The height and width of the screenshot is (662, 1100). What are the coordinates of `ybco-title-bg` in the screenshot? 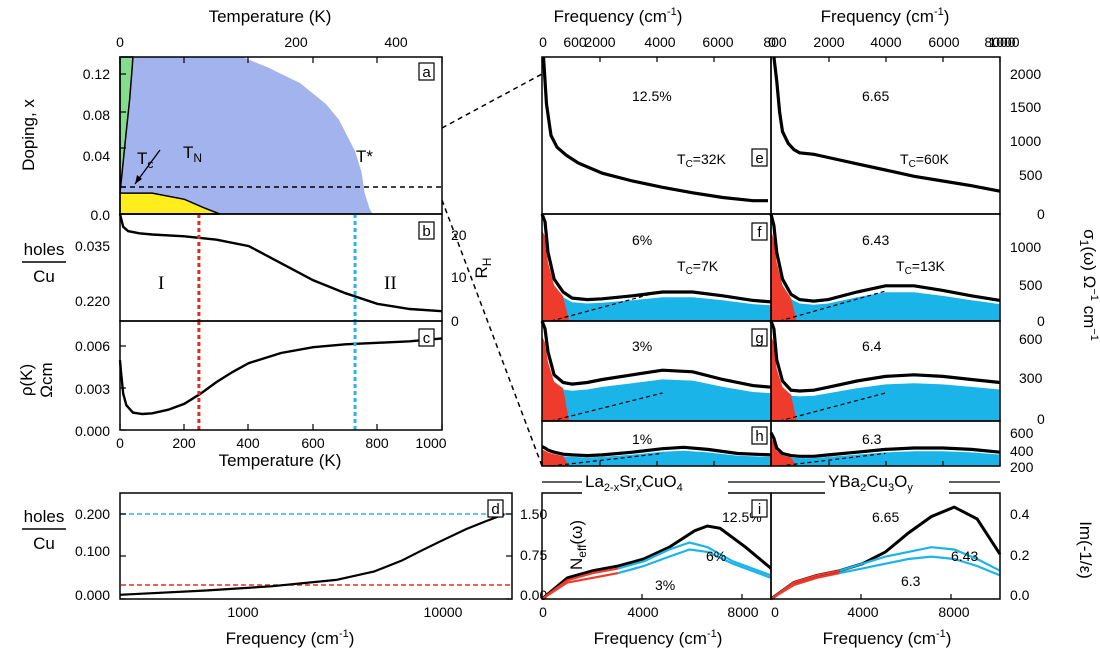 It's located at (887, 482).